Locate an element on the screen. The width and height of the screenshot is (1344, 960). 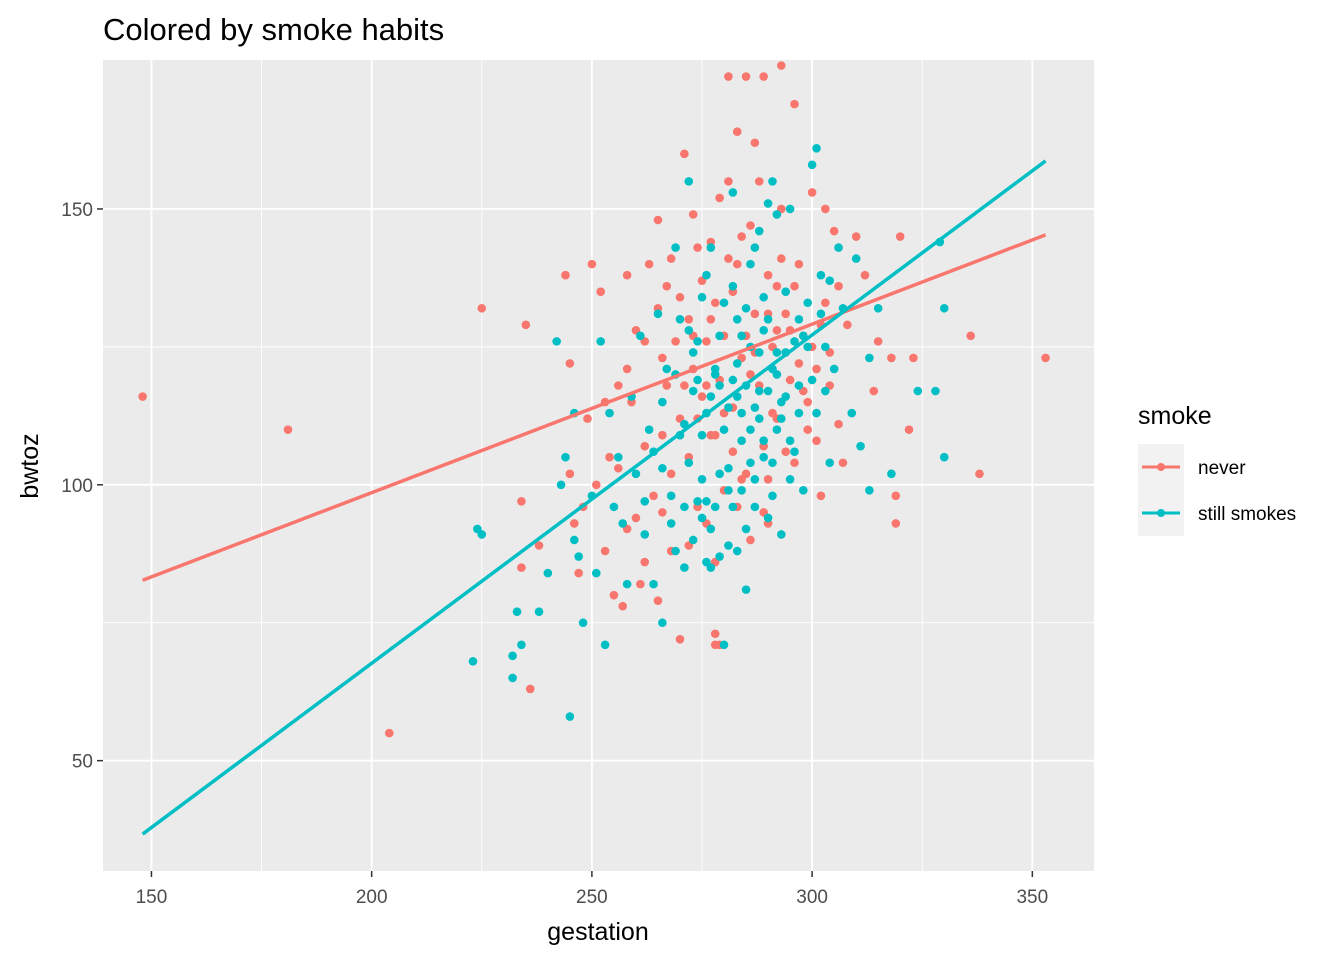
x-tick-label: 300 is located at coordinates (812, 897).